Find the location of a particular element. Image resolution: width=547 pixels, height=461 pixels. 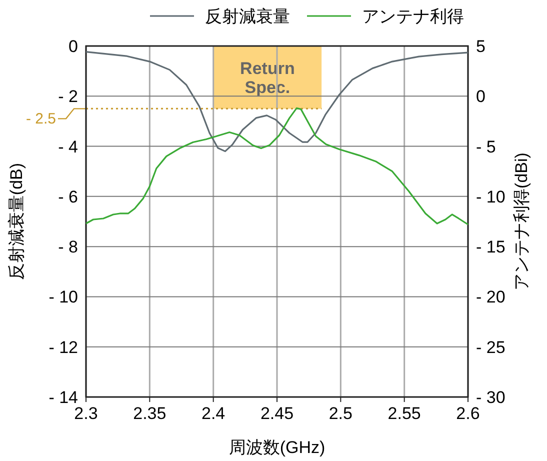

y-tick-label: 0 is located at coordinates (73, 46).